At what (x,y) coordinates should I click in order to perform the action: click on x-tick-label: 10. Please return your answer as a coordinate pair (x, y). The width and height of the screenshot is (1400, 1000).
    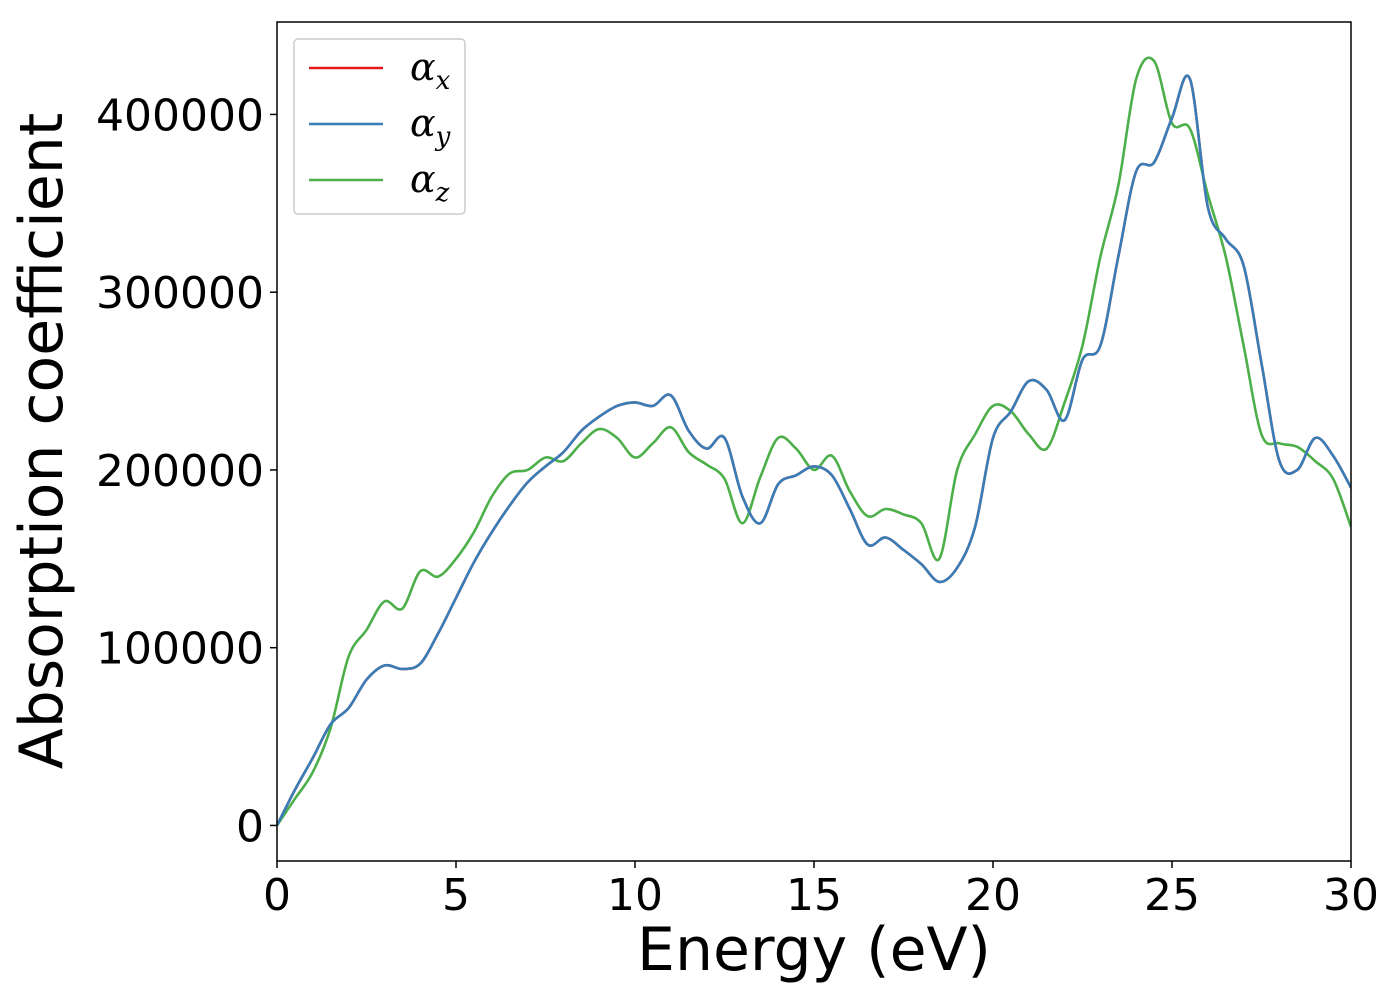
    Looking at the image, I should click on (635, 895).